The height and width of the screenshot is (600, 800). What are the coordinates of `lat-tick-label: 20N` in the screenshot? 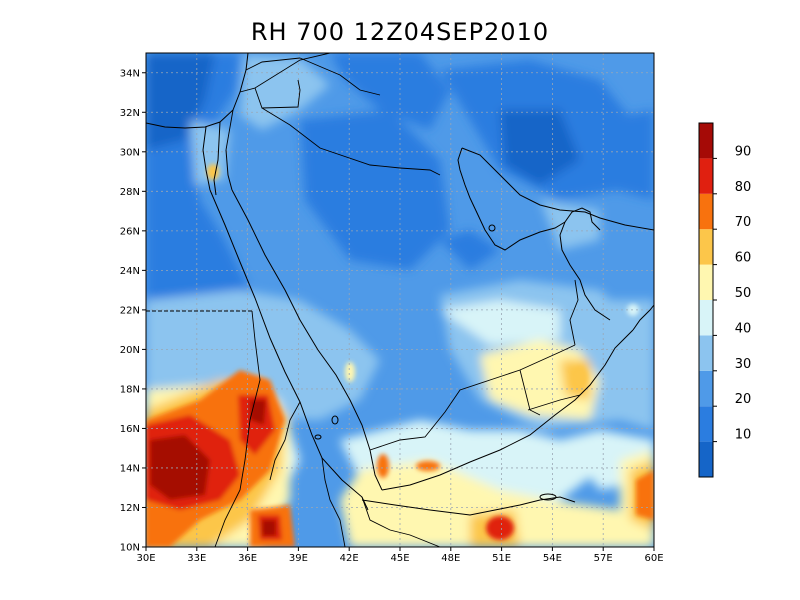 It's located at (130, 350).